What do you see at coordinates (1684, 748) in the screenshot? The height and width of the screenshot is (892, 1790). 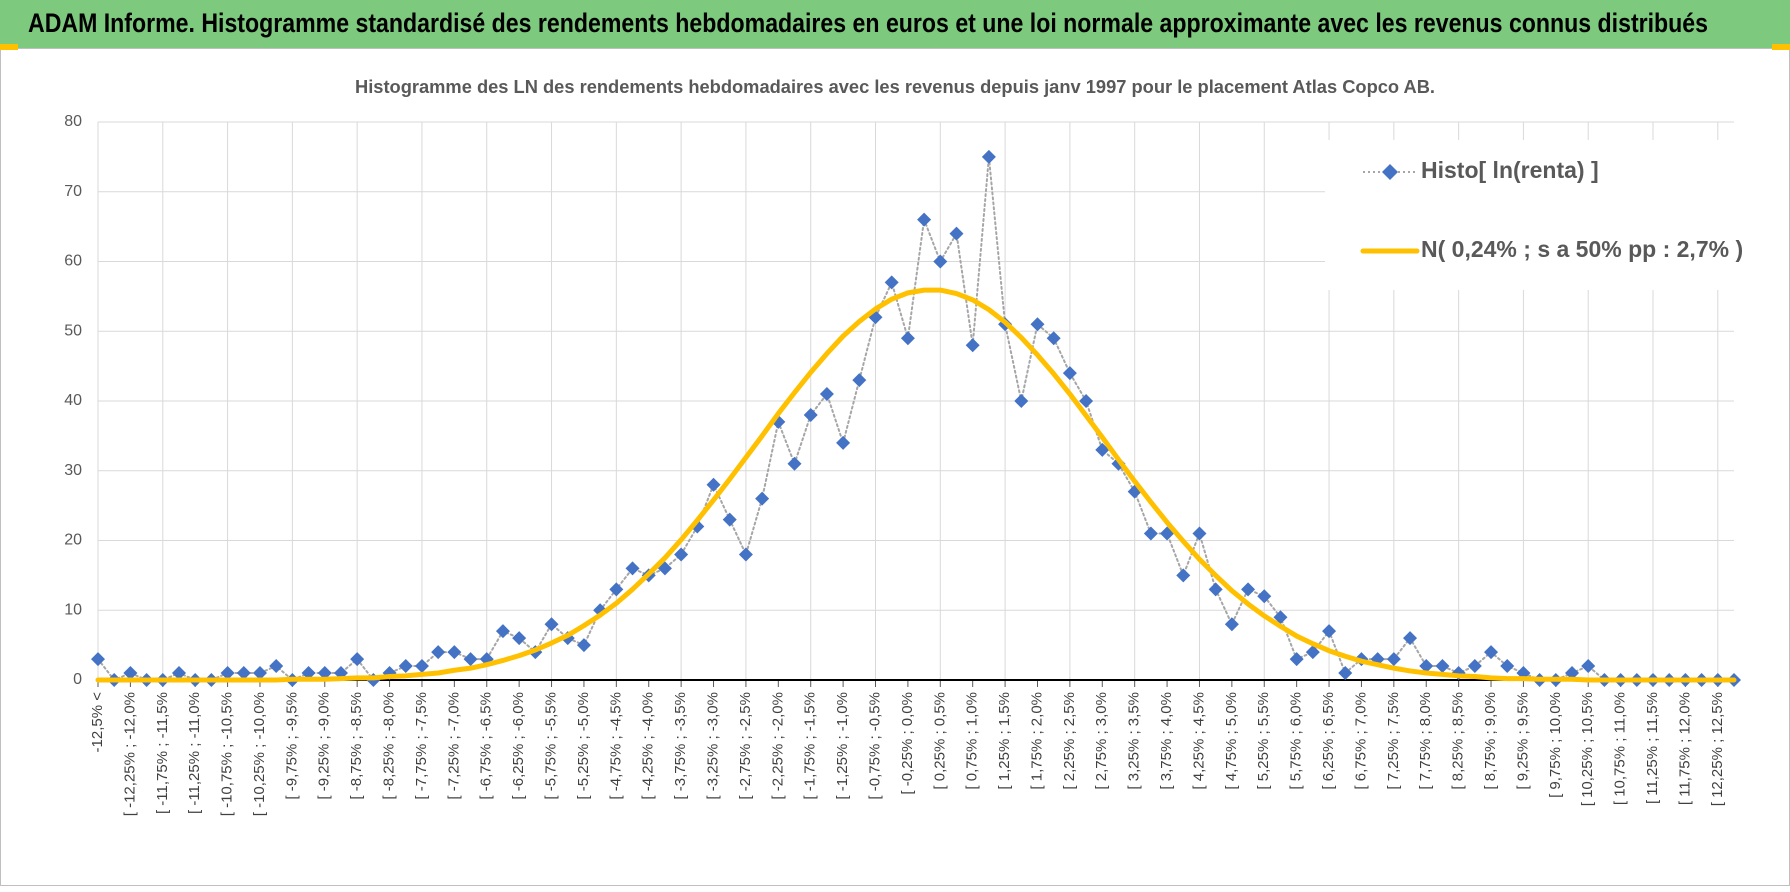 I see `x-tick-label: [ 11,75% ; 12,0%` at bounding box center [1684, 748].